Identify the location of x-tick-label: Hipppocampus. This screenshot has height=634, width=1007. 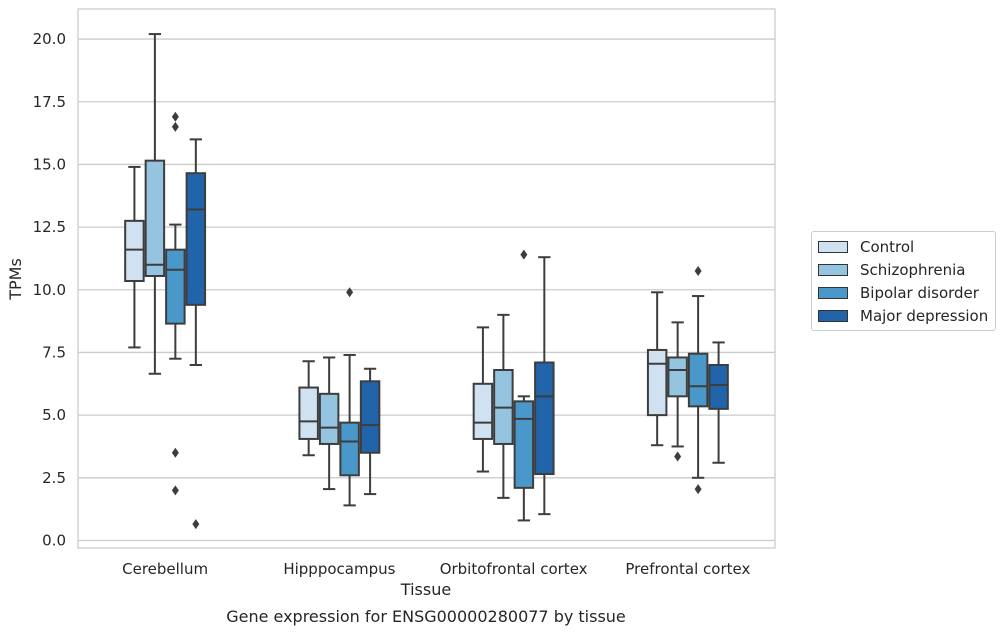
(339, 569).